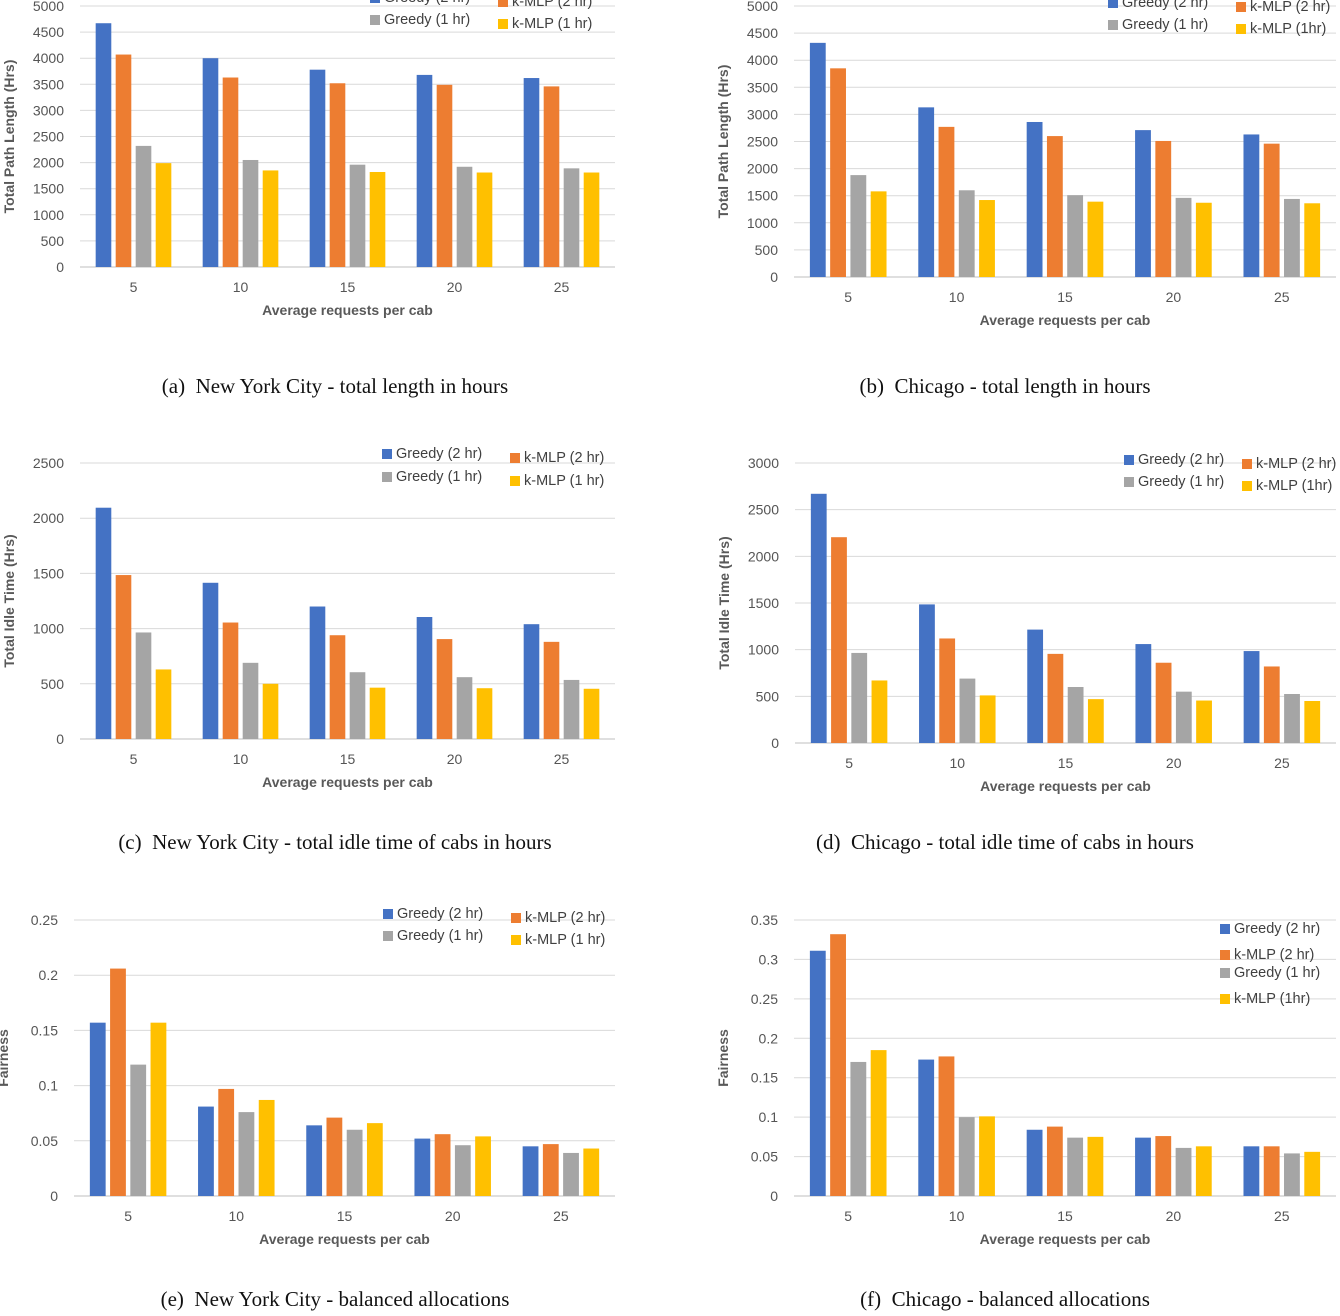 The height and width of the screenshot is (1316, 1340). What do you see at coordinates (352, 386) in the screenshot?
I see `caption-text: New York City - total length in hours` at bounding box center [352, 386].